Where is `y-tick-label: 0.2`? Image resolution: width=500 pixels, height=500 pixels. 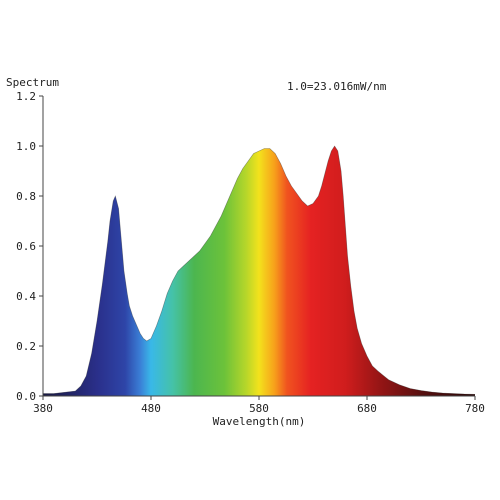 y-tick-label: 0.2 is located at coordinates (26, 346).